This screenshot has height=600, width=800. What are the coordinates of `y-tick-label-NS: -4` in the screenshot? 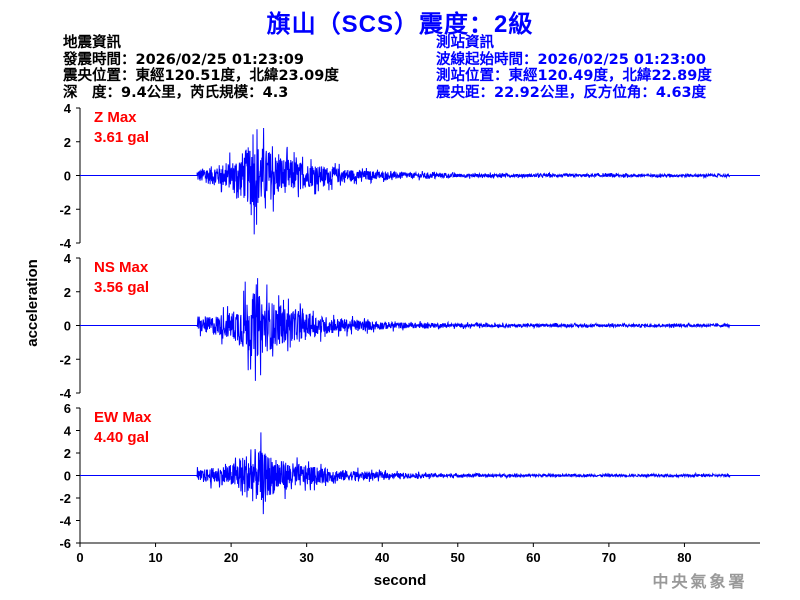 It's located at (65, 393).